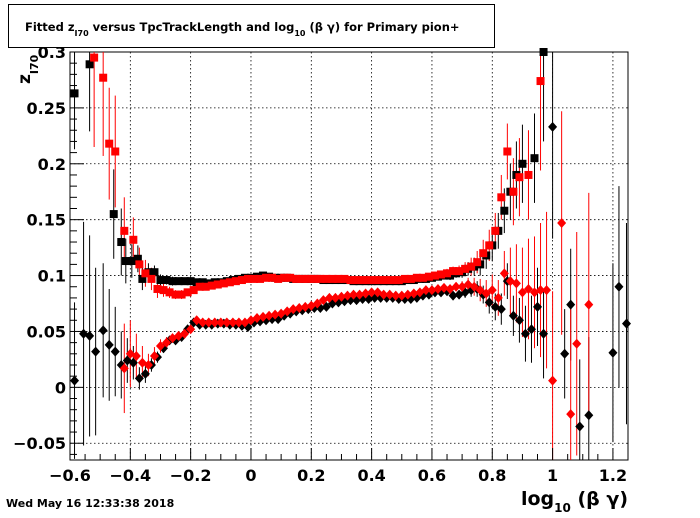 This screenshot has width=700, height=518. Describe the element at coordinates (574, 501) in the screenshot. I see `x-axis-label: log10 (β γ)` at that location.